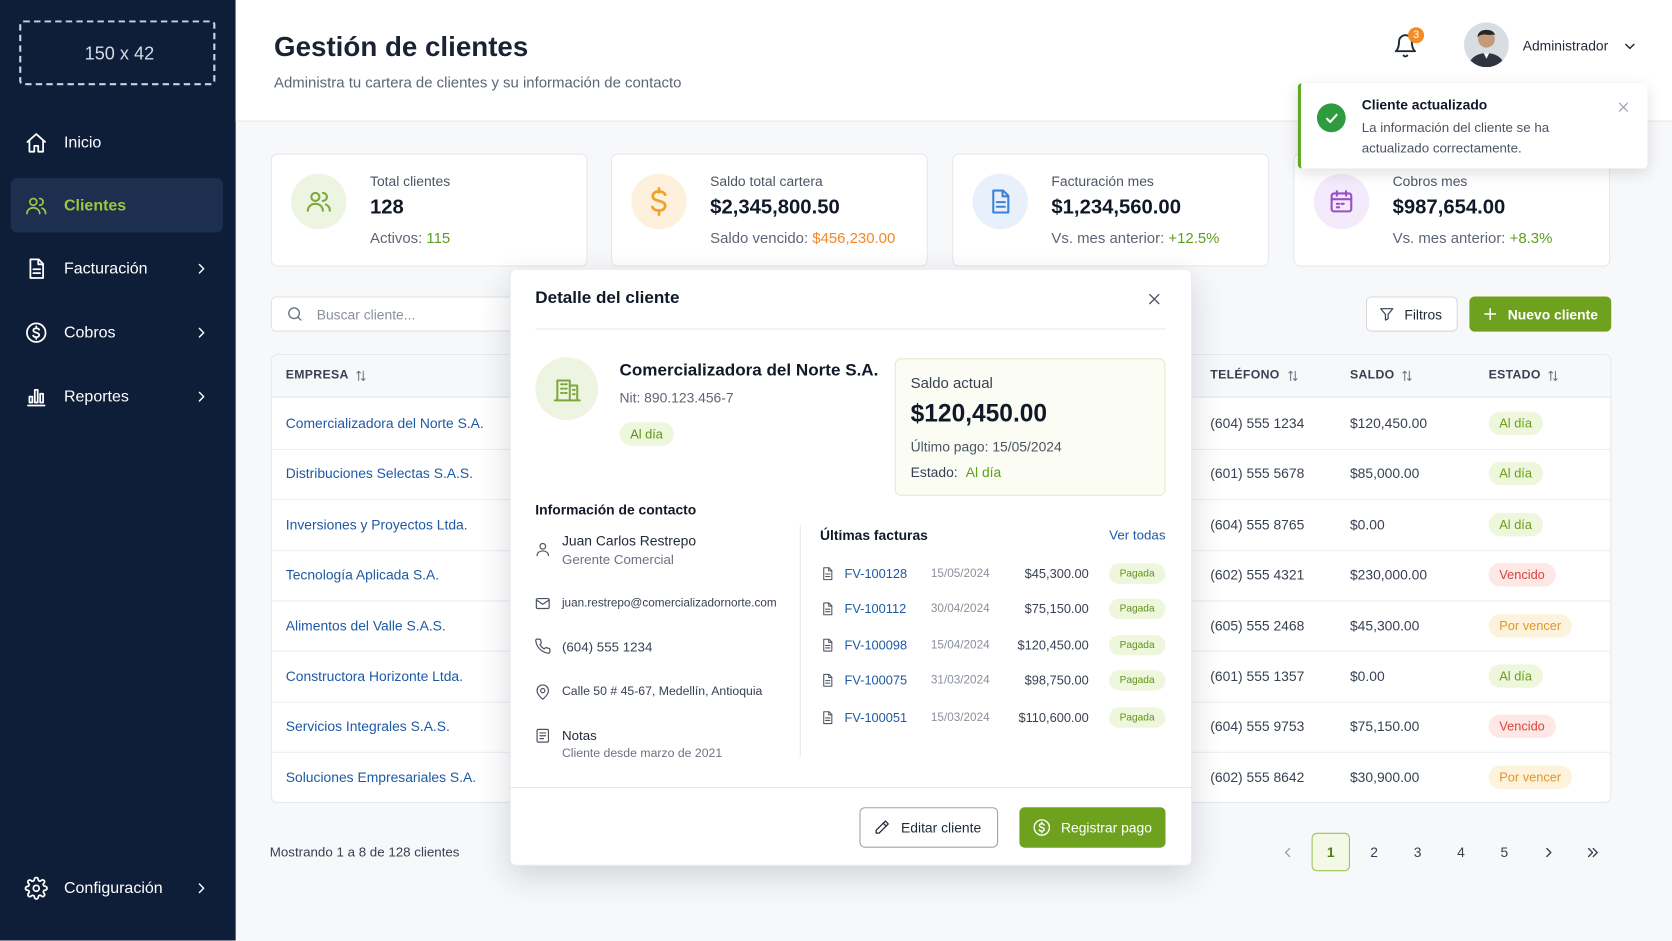 The height and width of the screenshot is (941, 1672). Describe the element at coordinates (1489, 314) in the screenshot. I see `plus-icon` at that location.